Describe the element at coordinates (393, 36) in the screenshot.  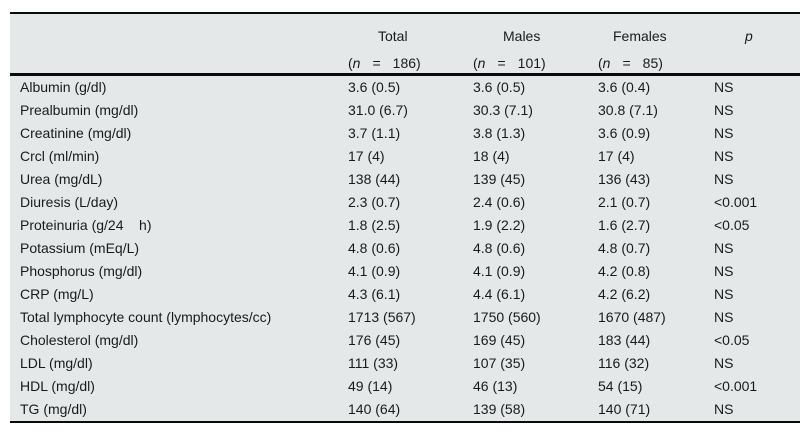
I see `total-column-label: Total` at that location.